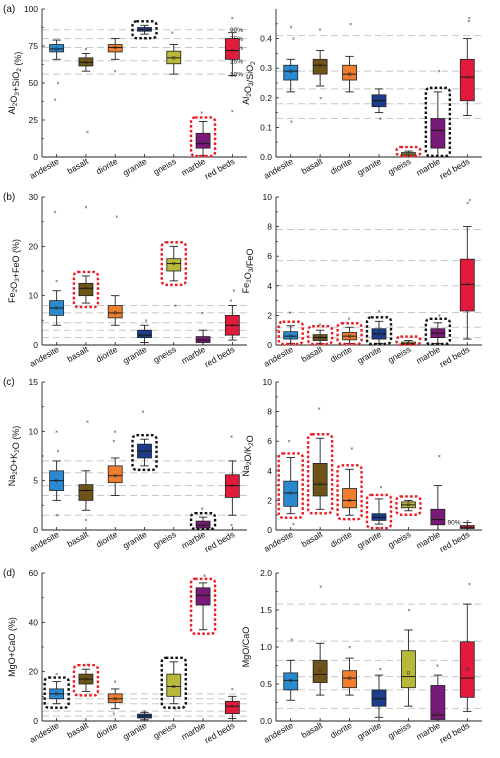 This screenshot has width=500, height=758. I want to click on y-tick-label: 50, so click(34, 83).